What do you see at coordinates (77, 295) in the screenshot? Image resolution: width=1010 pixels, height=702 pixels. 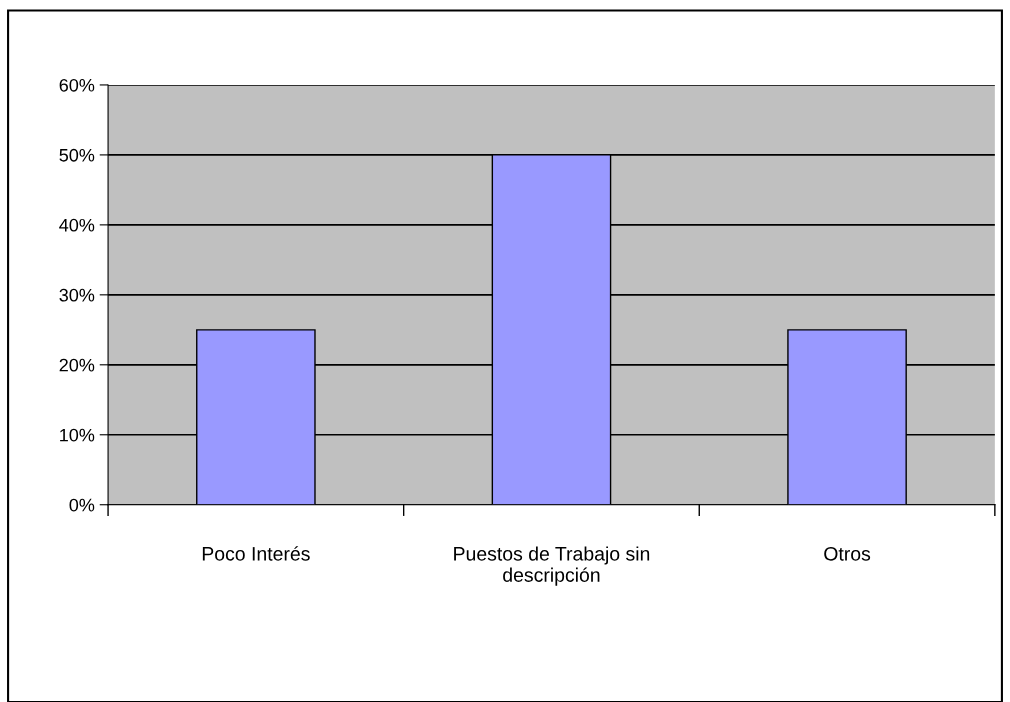 I see `y-tick-label: 30%` at bounding box center [77, 295].